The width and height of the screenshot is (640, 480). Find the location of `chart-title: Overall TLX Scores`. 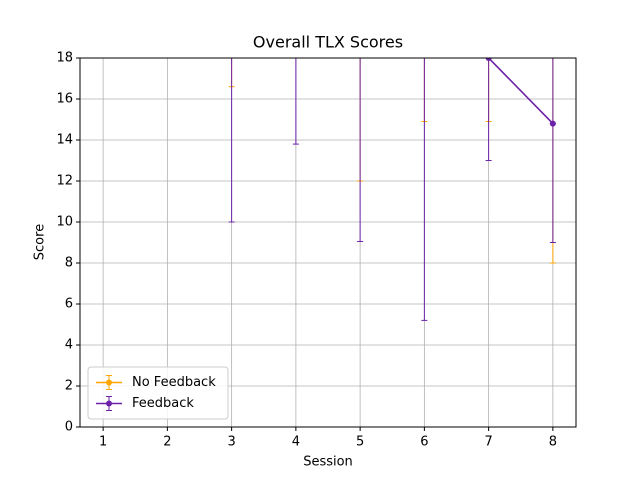

chart-title: Overall TLX Scores is located at coordinates (328, 42).